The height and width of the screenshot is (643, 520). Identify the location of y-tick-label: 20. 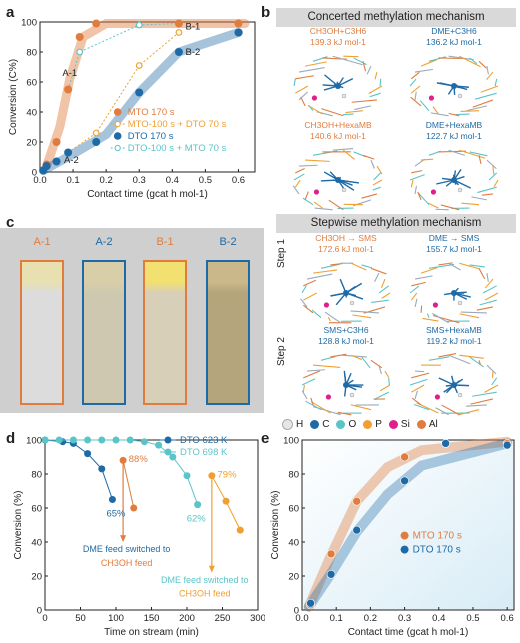
(31, 143).